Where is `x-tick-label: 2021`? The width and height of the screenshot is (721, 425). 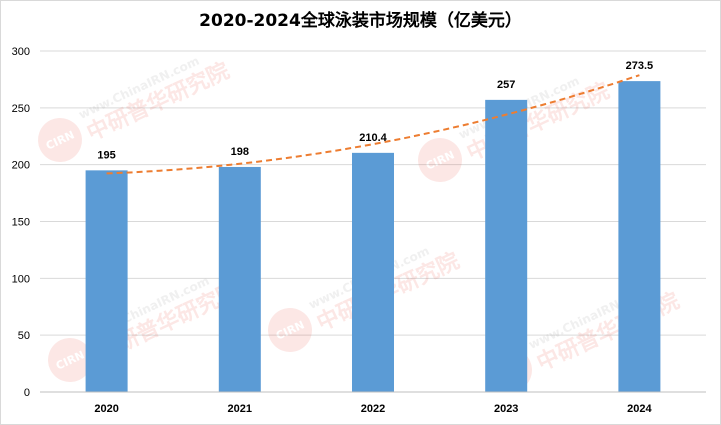 x-tick-label: 2021 is located at coordinates (240, 409).